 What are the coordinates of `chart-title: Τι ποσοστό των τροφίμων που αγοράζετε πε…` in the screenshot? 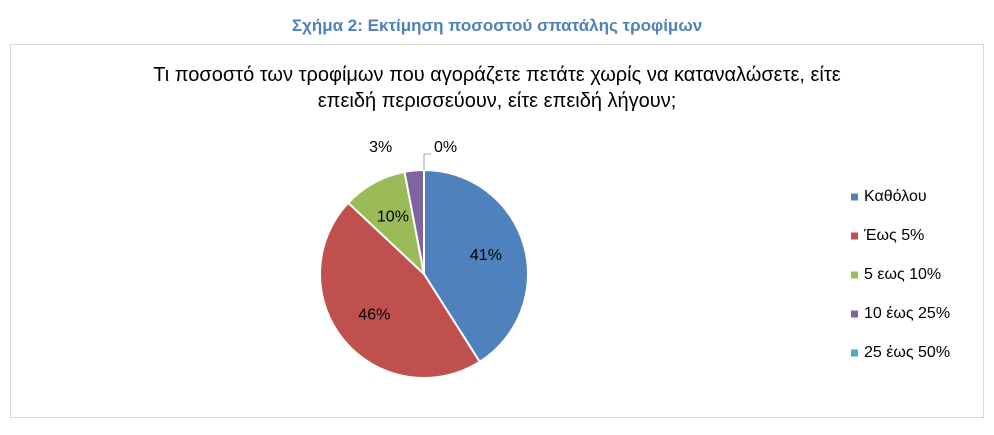 It's located at (497, 88).